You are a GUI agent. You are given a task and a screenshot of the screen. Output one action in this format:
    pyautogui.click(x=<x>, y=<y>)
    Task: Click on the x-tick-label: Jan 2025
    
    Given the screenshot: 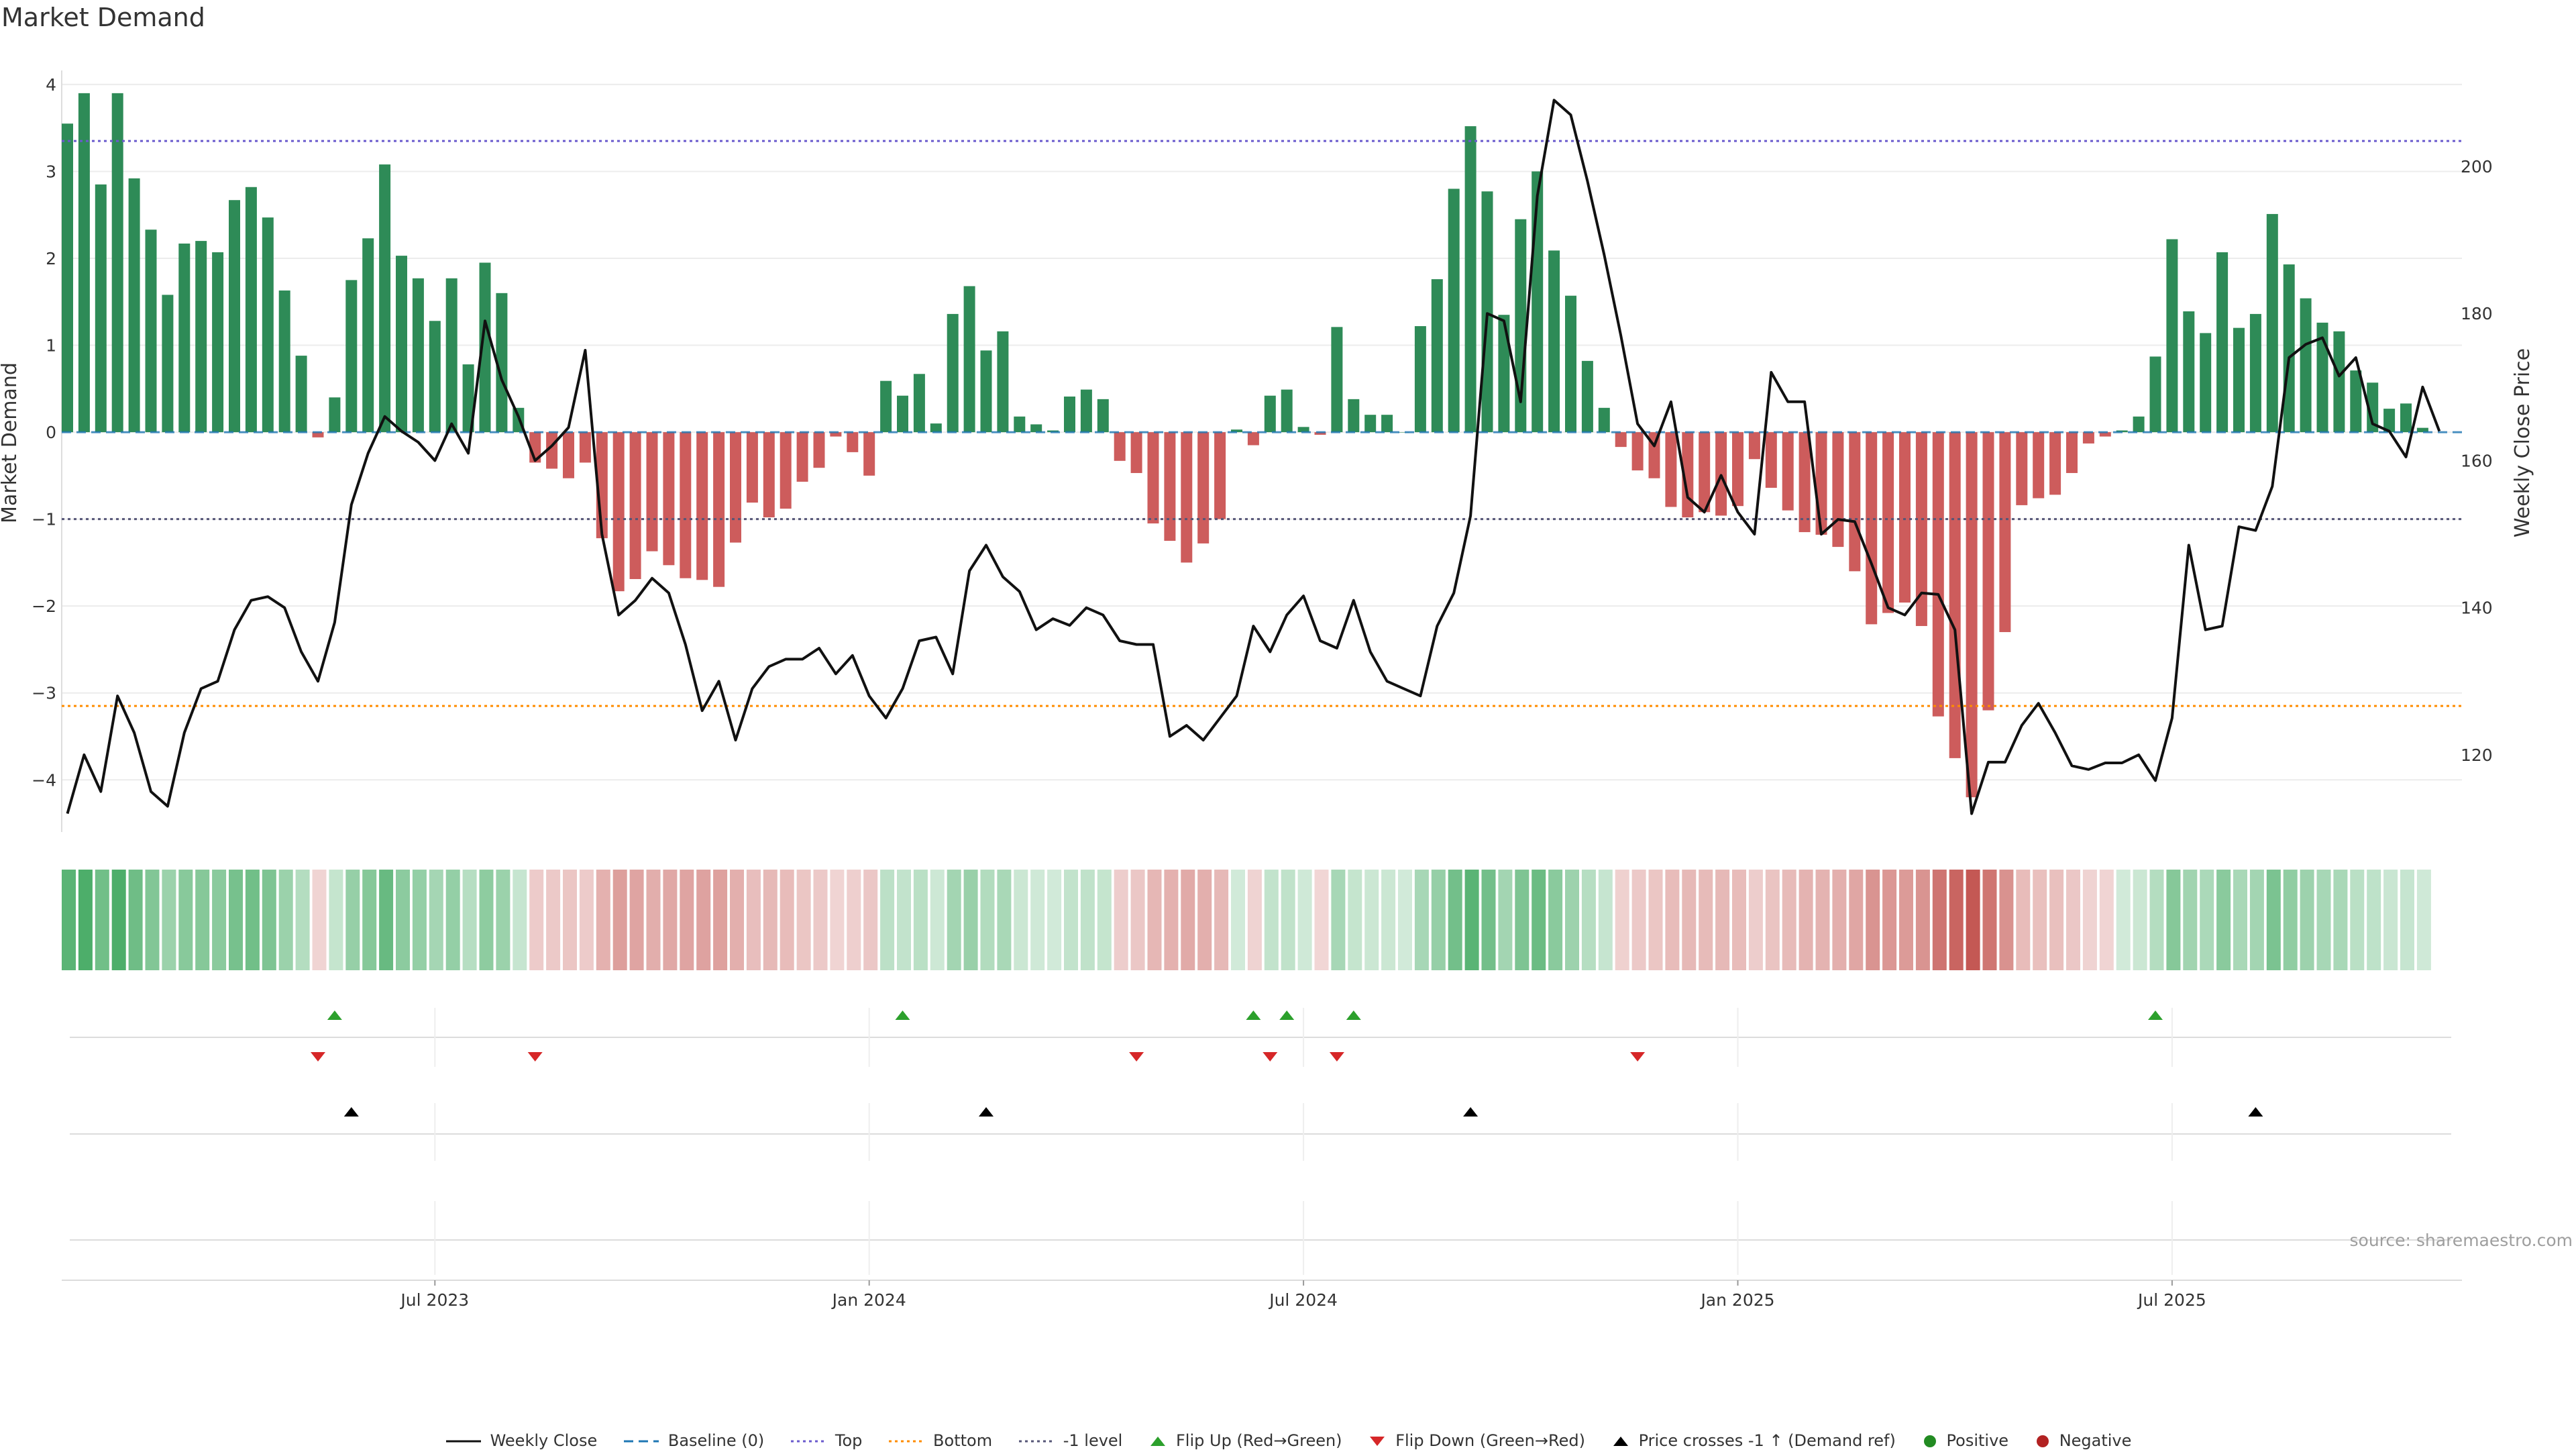 What is the action you would take?
    pyautogui.click(x=1736, y=1300)
    